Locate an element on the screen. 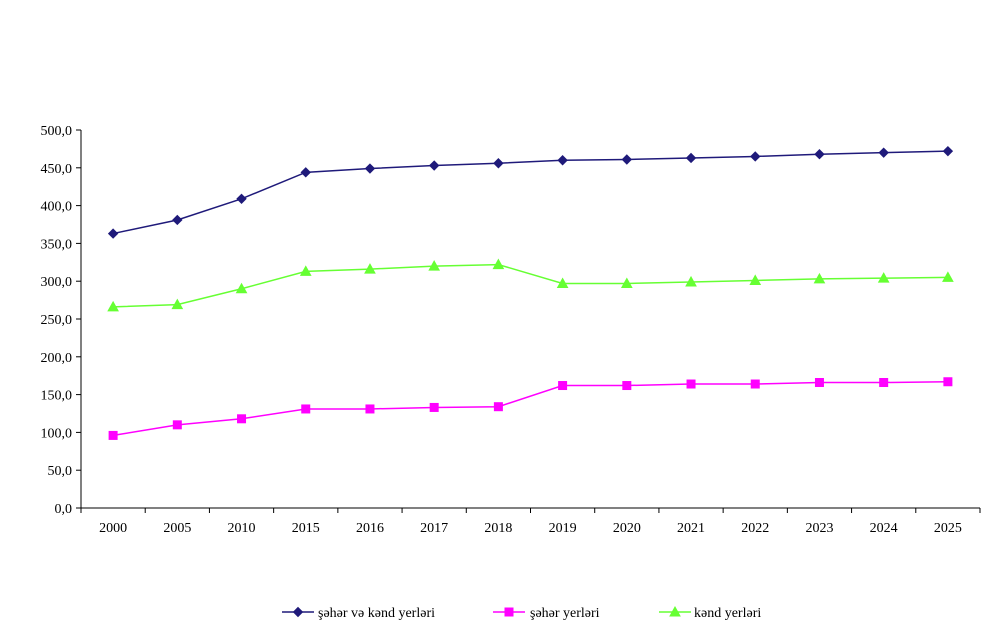 The height and width of the screenshot is (643, 1000). y-tick-label: 0,0 is located at coordinates (64, 509).